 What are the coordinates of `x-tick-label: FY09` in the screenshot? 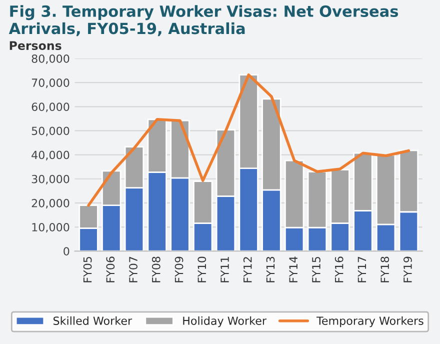 It's located at (179, 269).